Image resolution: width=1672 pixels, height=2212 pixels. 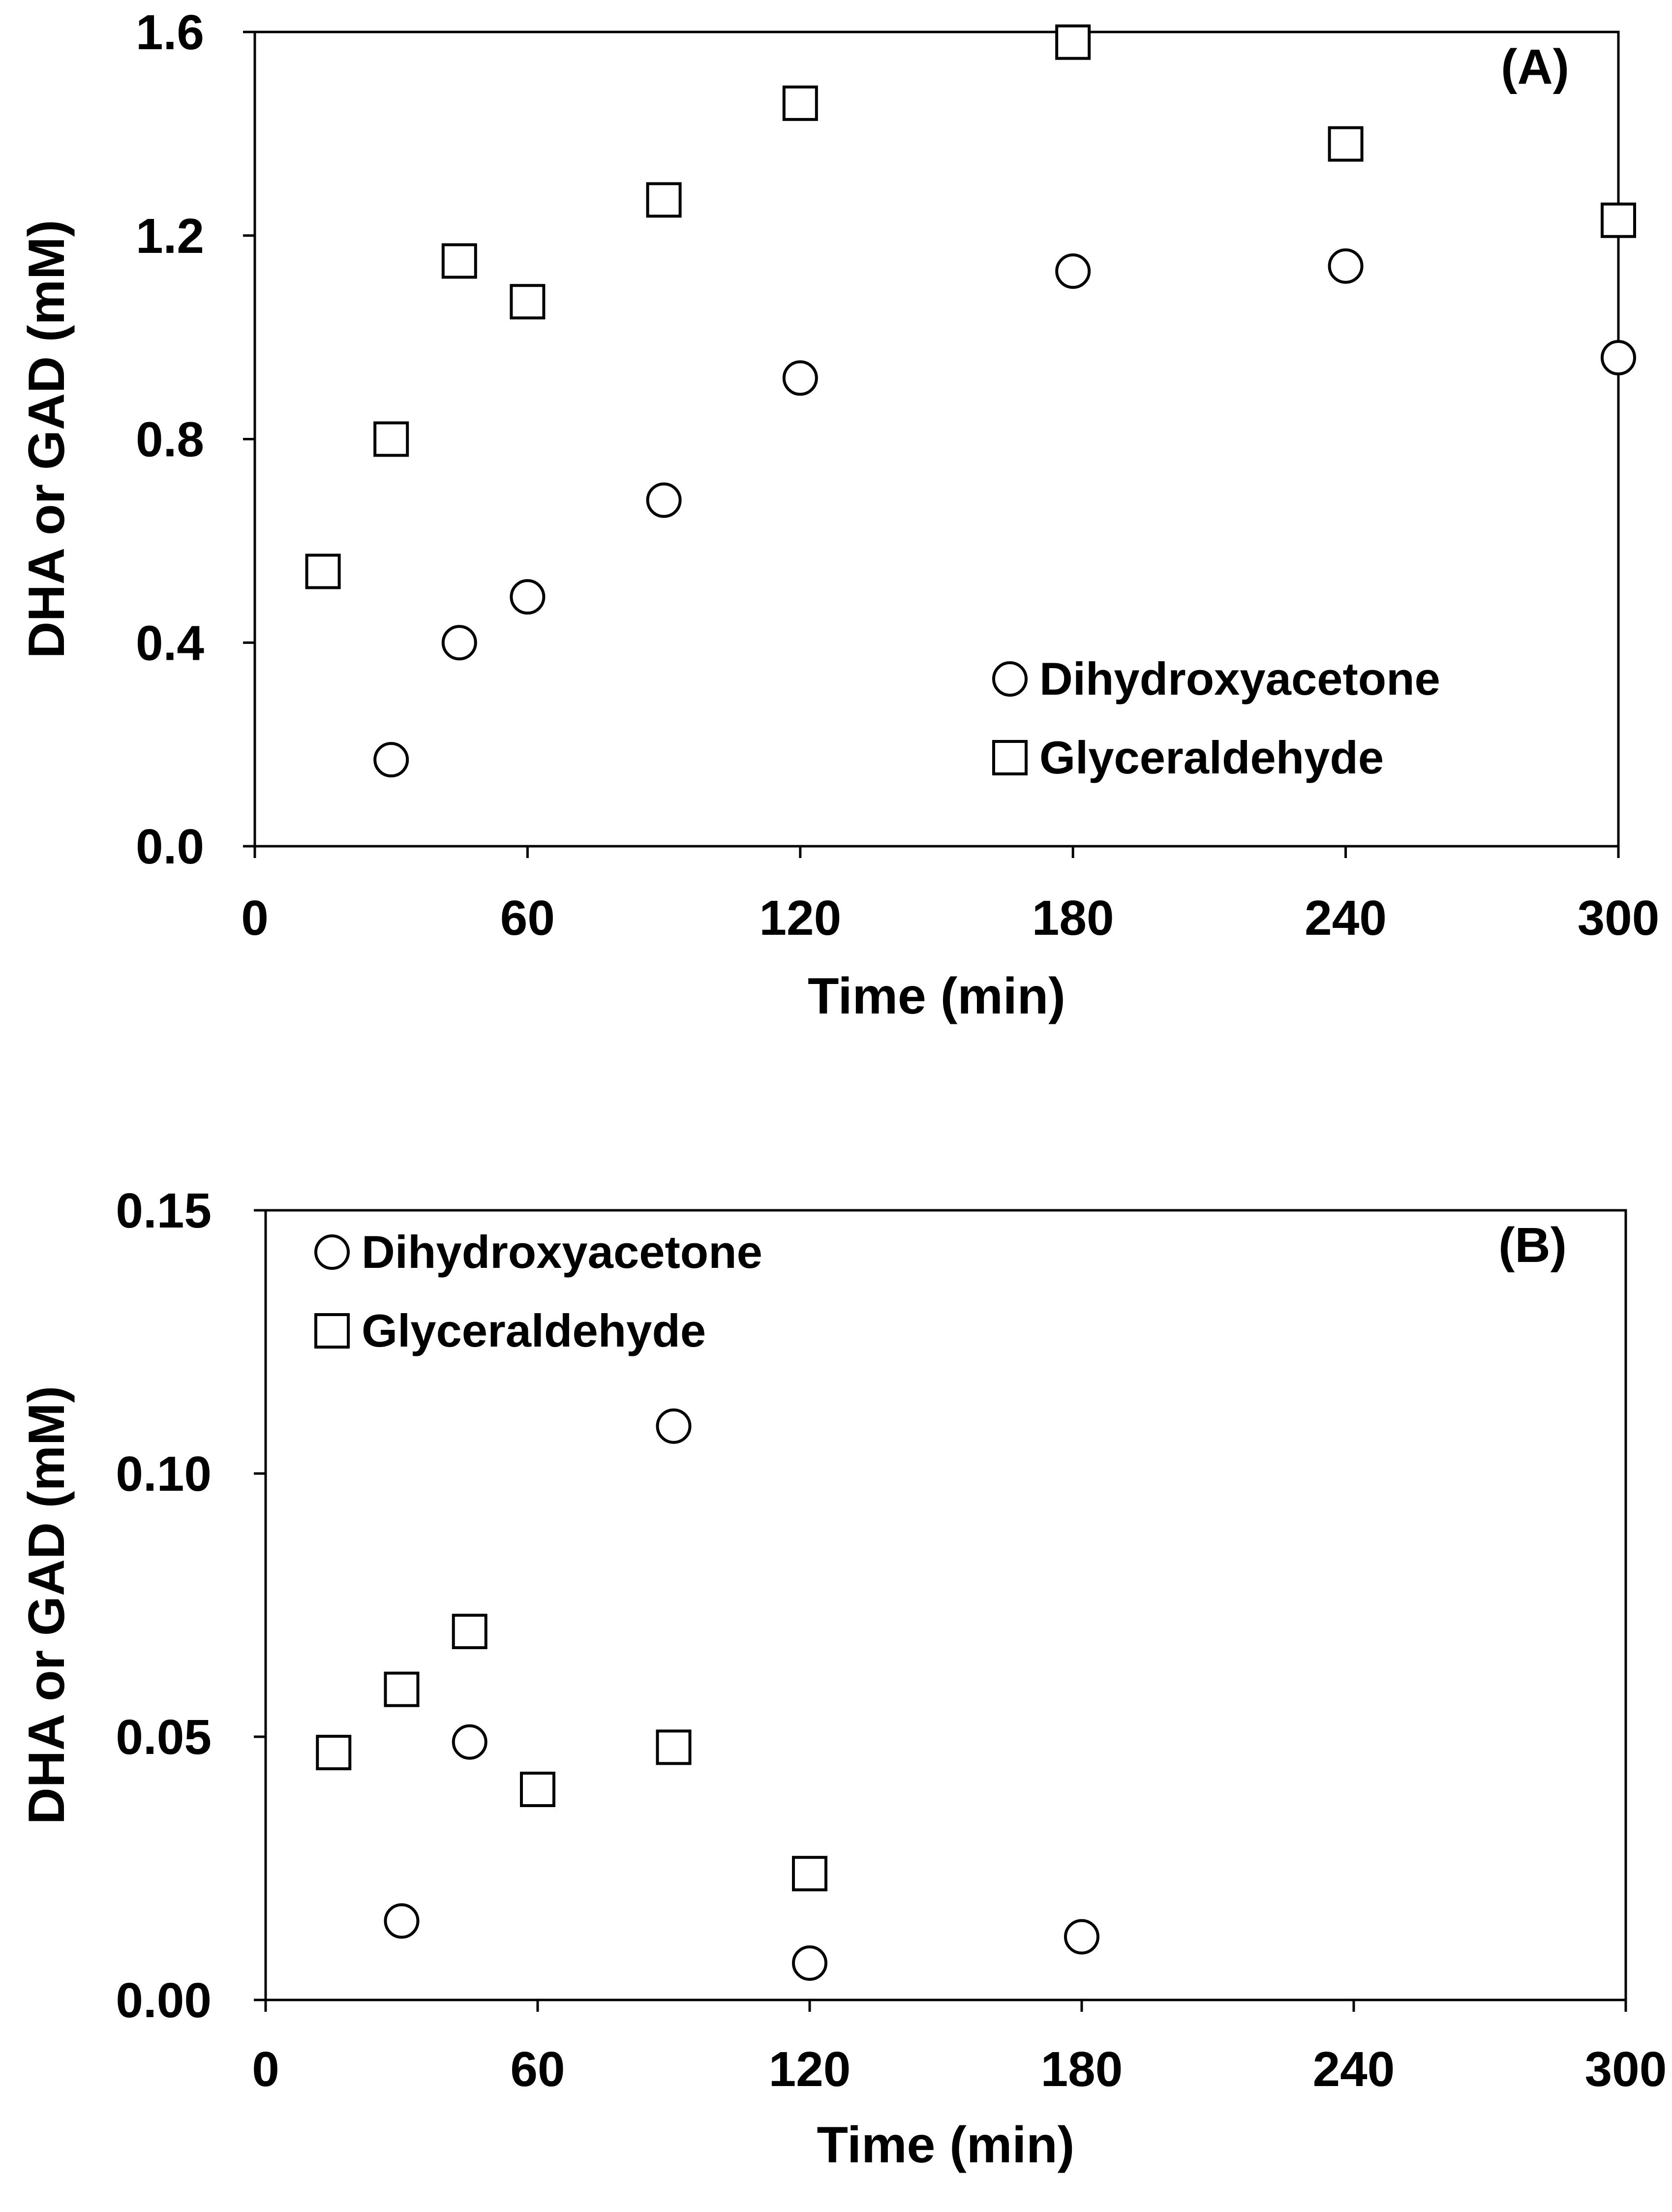 I want to click on y-tick-label: 1.6, so click(x=170, y=32).